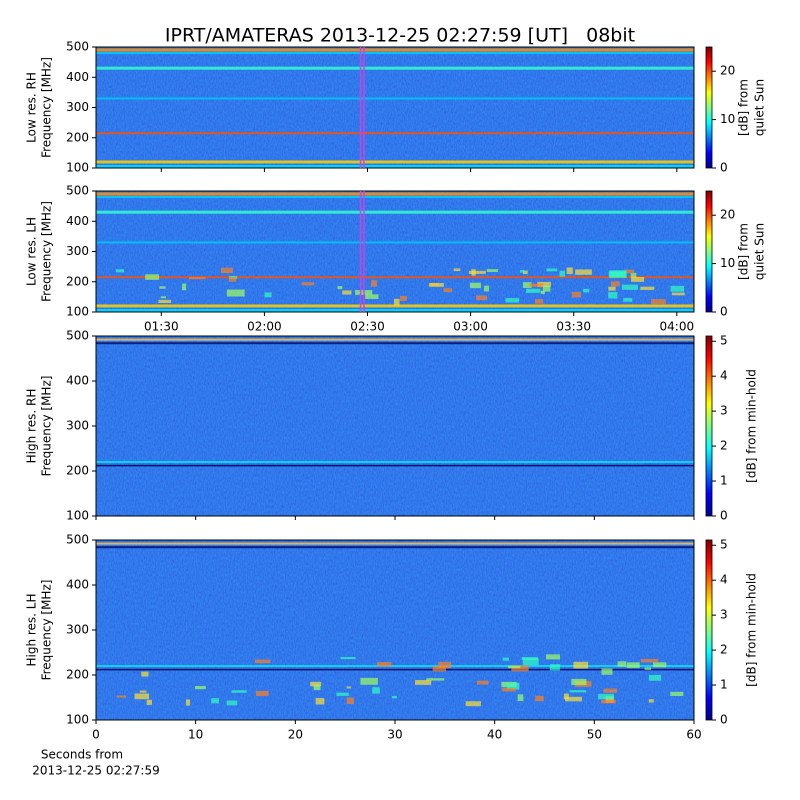 The height and width of the screenshot is (800, 800). What do you see at coordinates (95, 771) in the screenshot?
I see `x-axis-label: 2013-12-25 02:27:59` at bounding box center [95, 771].